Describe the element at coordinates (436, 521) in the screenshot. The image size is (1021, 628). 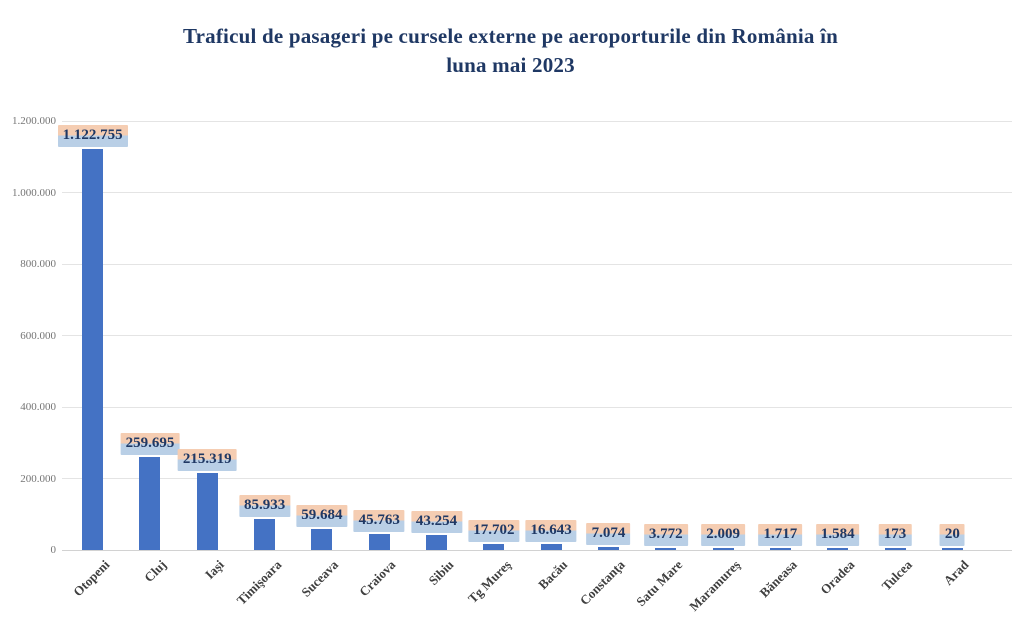
I see `bar-data-label: 43.254` at that location.